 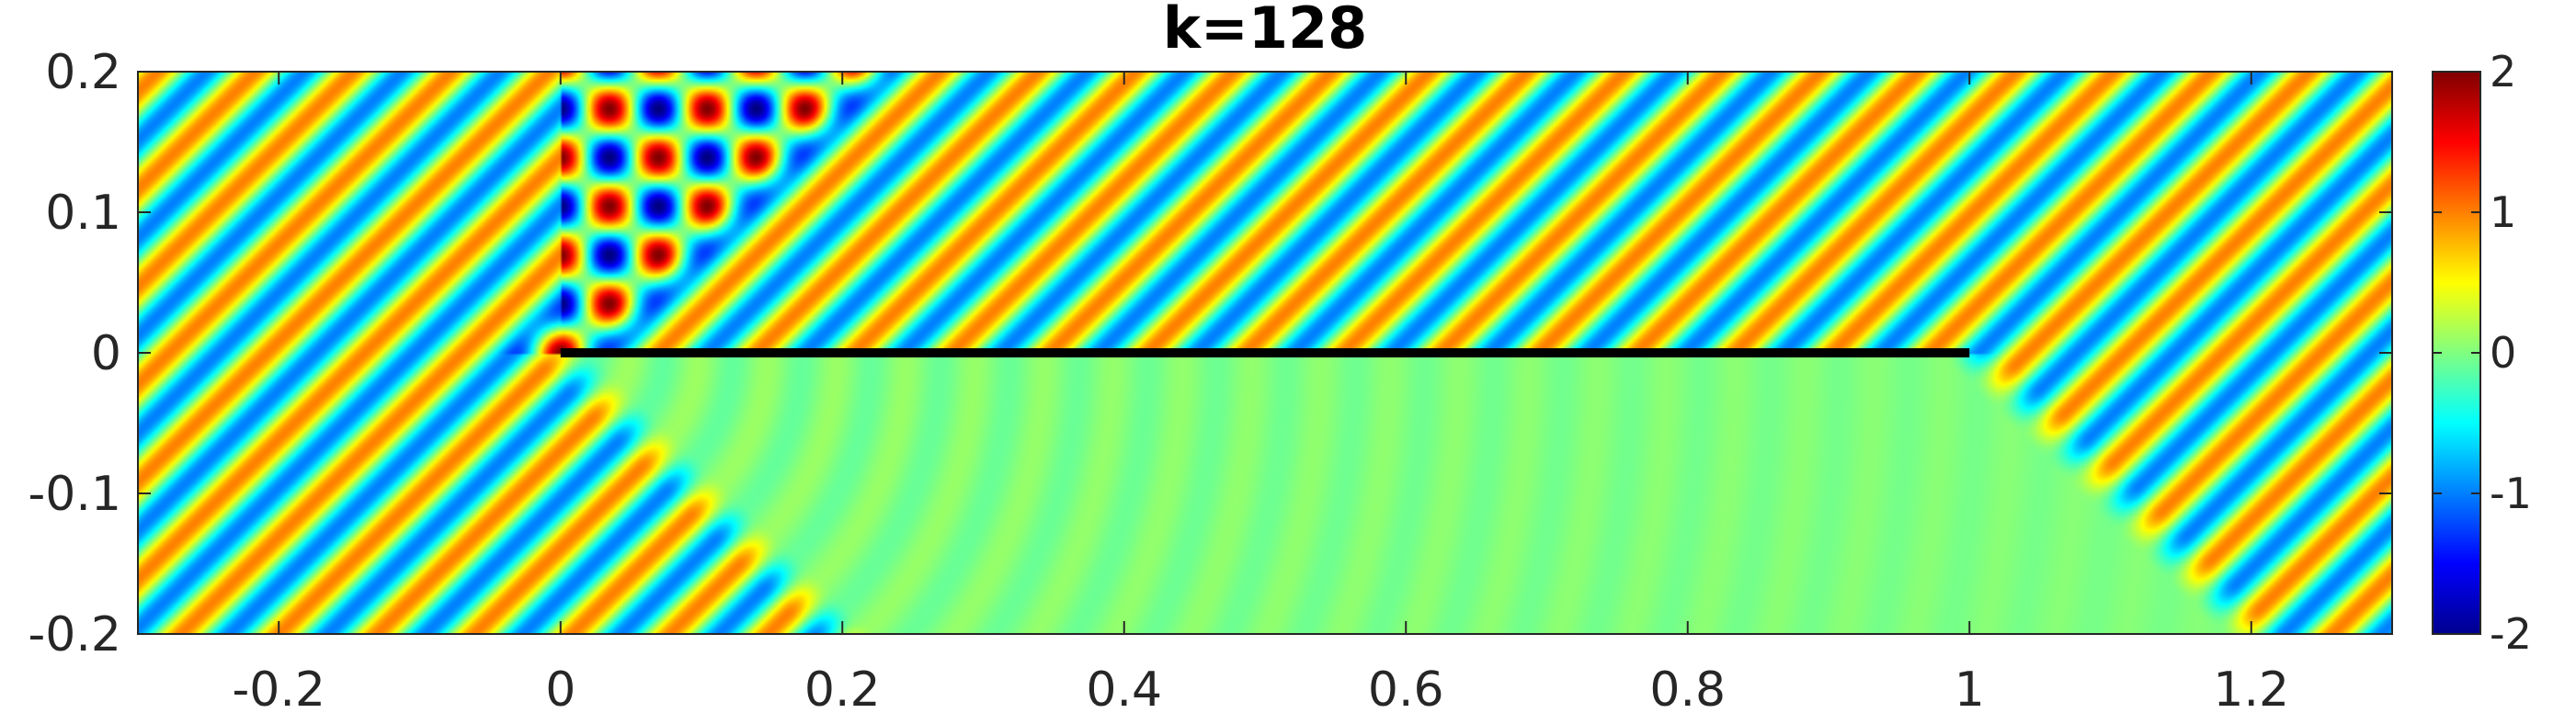 What do you see at coordinates (74, 634) in the screenshot?
I see `y-tick-label: -0.2` at bounding box center [74, 634].